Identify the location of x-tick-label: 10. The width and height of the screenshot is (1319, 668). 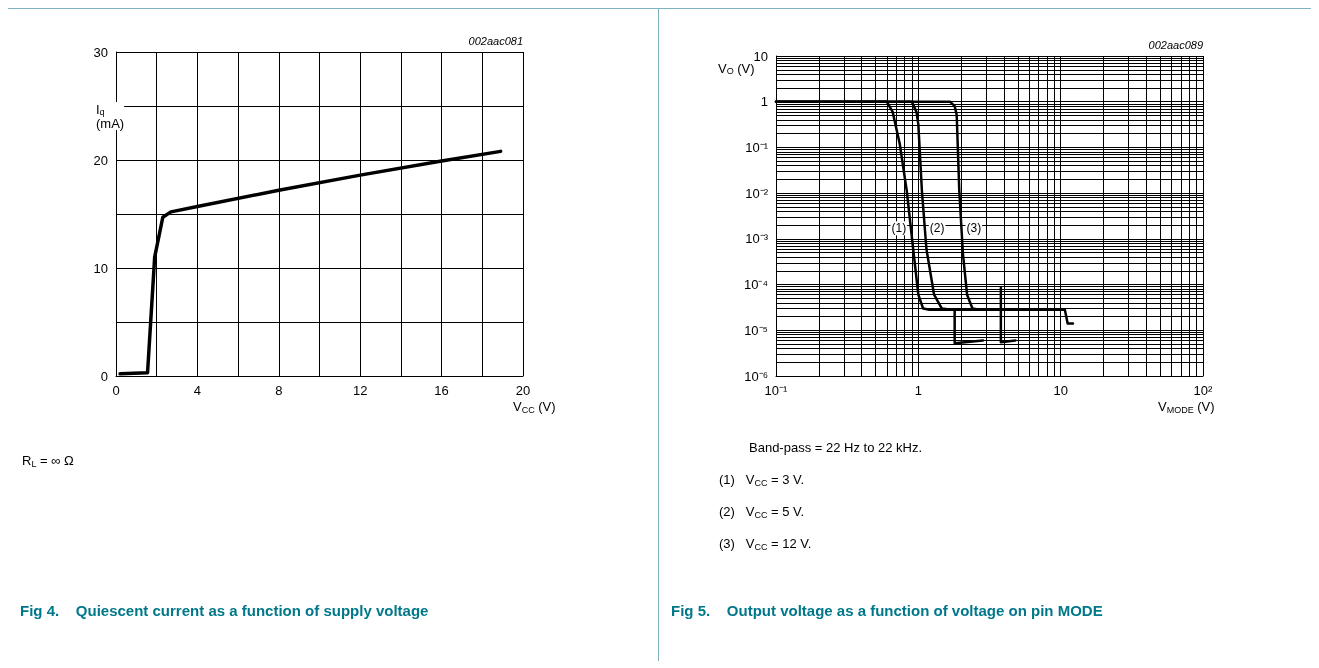
(1060, 390).